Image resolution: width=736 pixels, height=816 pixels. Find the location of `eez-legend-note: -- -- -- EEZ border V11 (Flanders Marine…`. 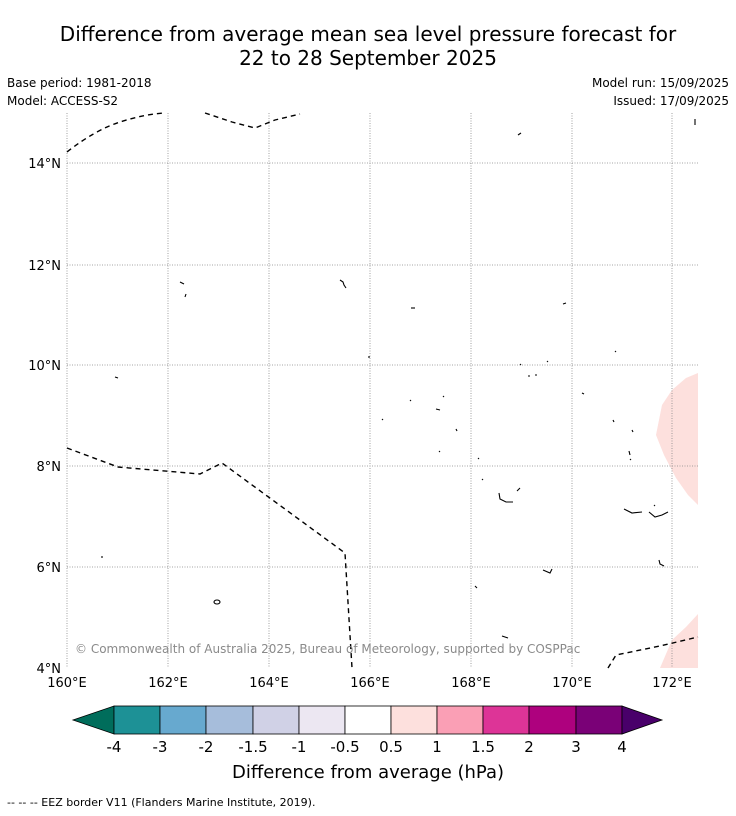

eez-legend-note: -- -- -- EEZ border V11 (Flanders Marine… is located at coordinates (161, 802).